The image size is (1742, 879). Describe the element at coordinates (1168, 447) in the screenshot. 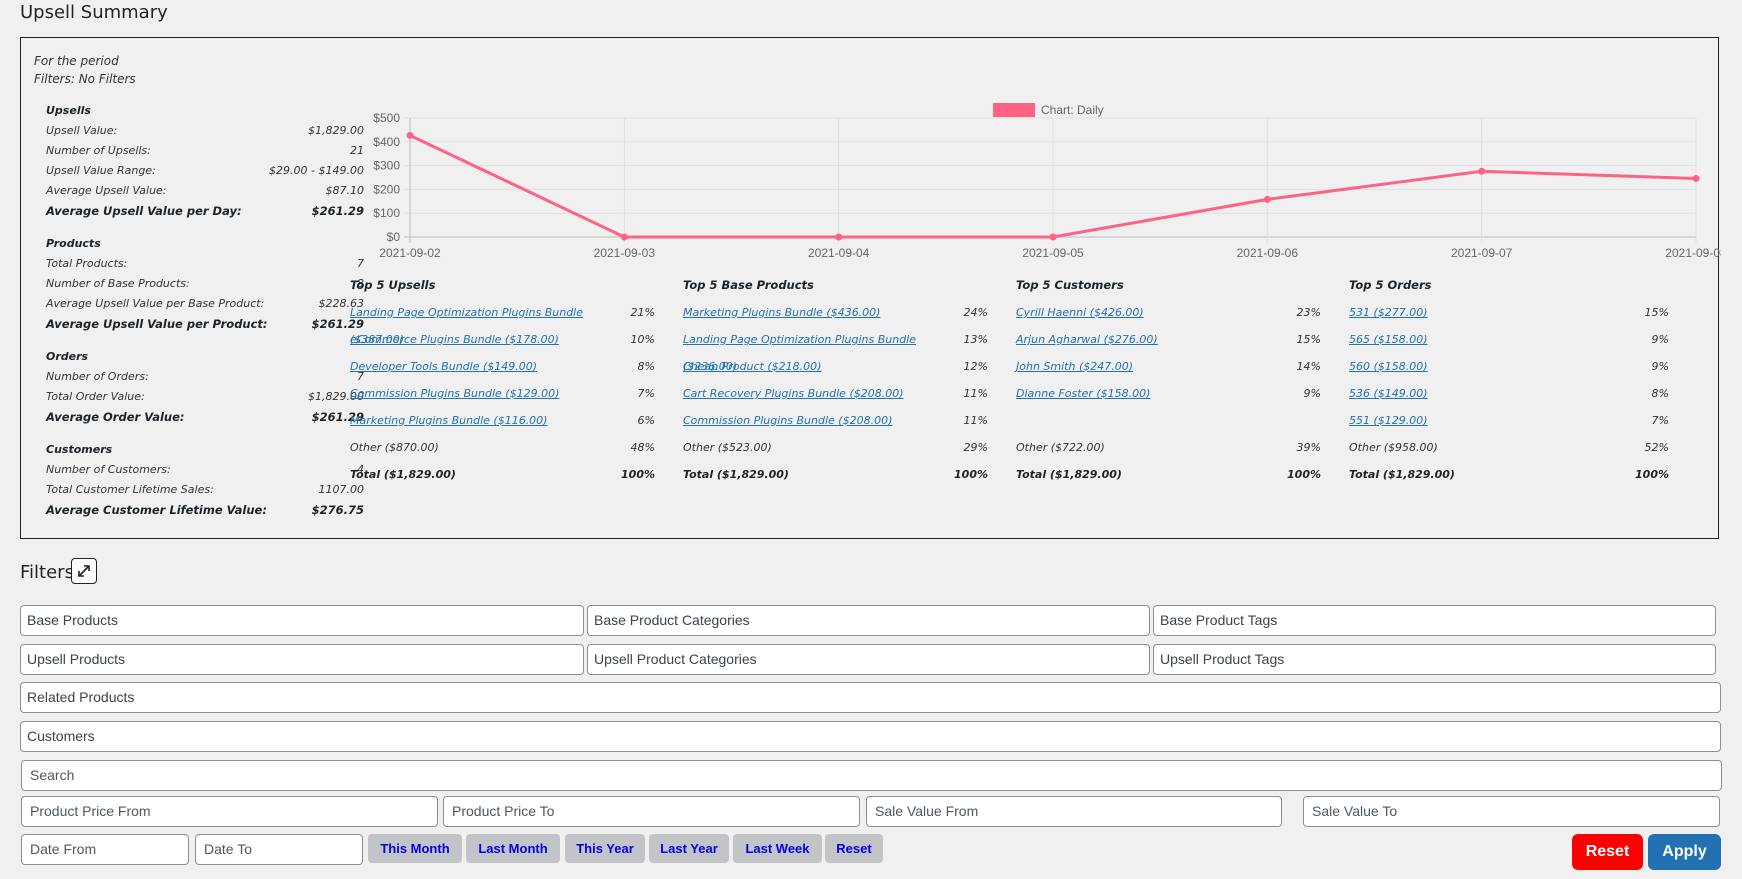

I see `top-list-row: Other ($722.00) 39%` at that location.